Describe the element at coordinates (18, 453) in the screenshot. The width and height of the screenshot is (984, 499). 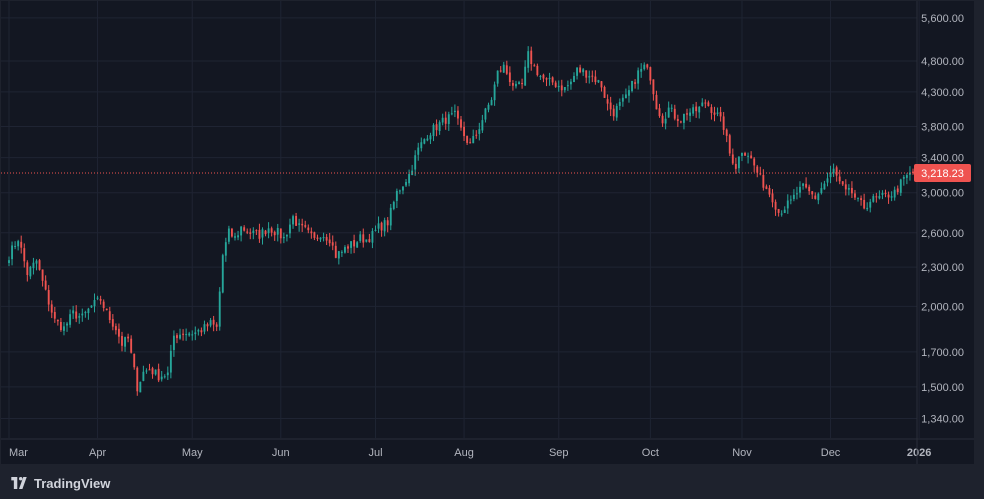
I see `x-tick-label: Mar` at that location.